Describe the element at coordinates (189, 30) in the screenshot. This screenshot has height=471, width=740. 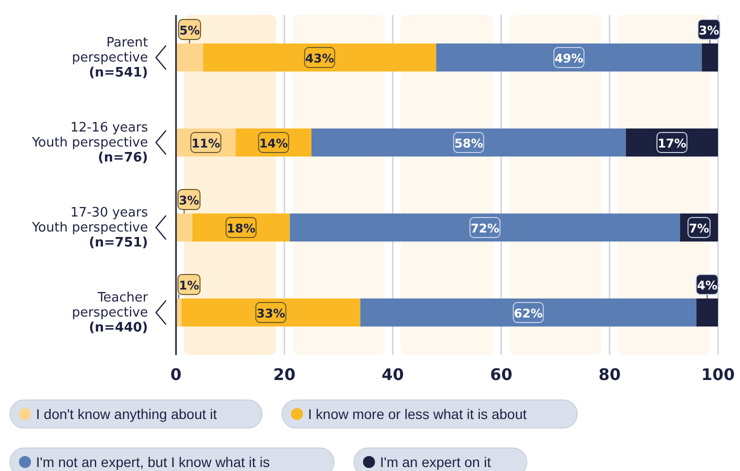
I see `data-label: 5%` at that location.